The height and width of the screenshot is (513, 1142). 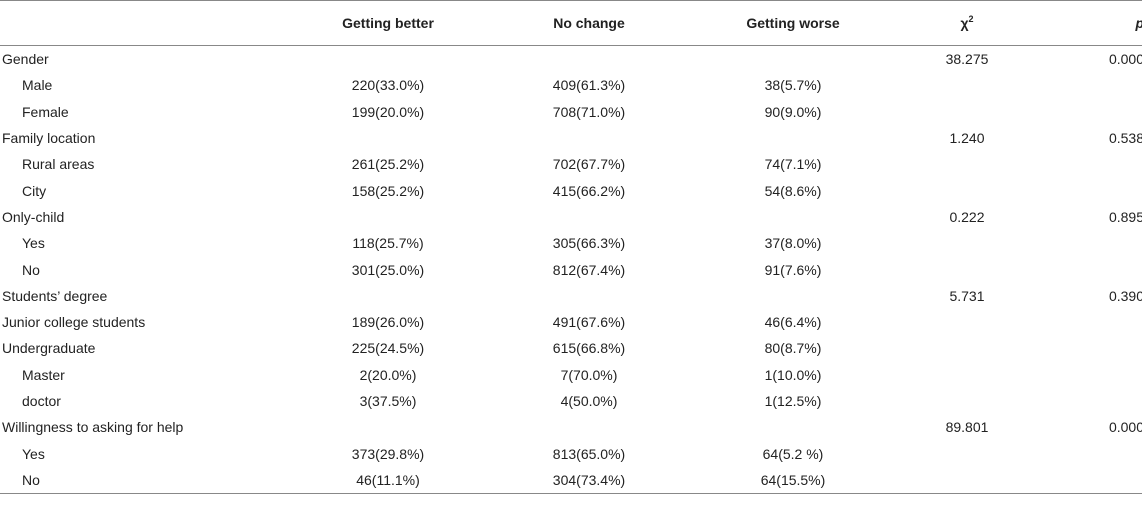 I want to click on cell-getting-worse: 64(5.2 %), so click(x=793, y=453).